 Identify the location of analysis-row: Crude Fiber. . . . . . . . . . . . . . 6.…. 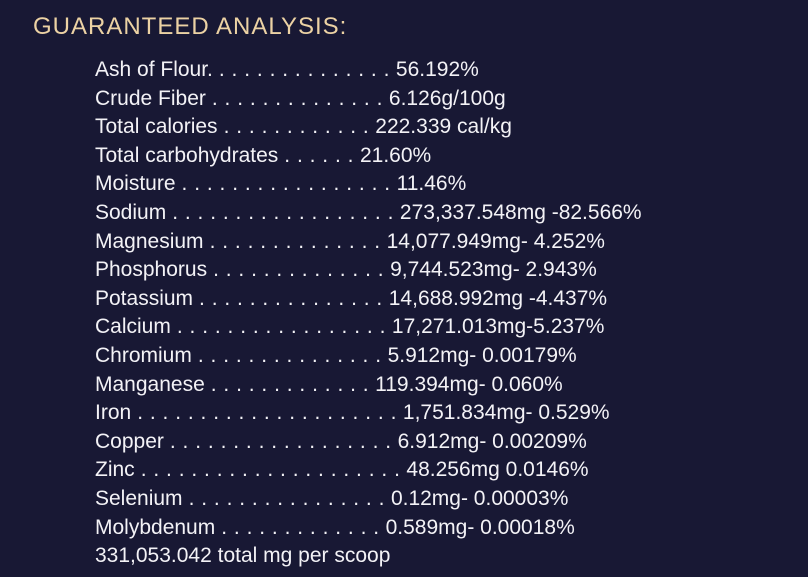
(451, 99).